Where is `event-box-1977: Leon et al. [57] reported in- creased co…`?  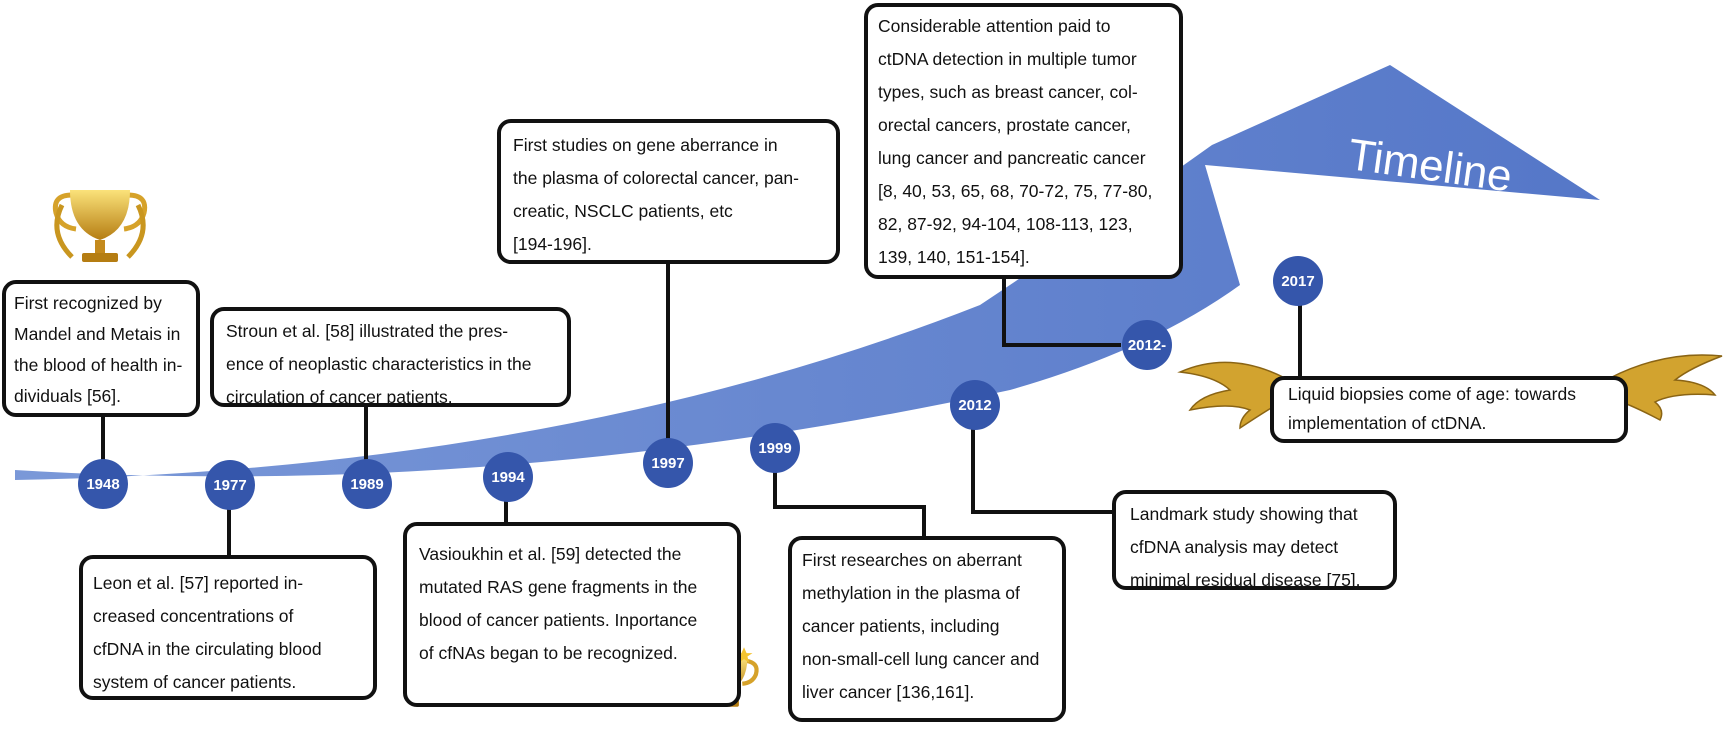
event-box-1977: Leon et al. [57] reported in- creased co… is located at coordinates (228, 627).